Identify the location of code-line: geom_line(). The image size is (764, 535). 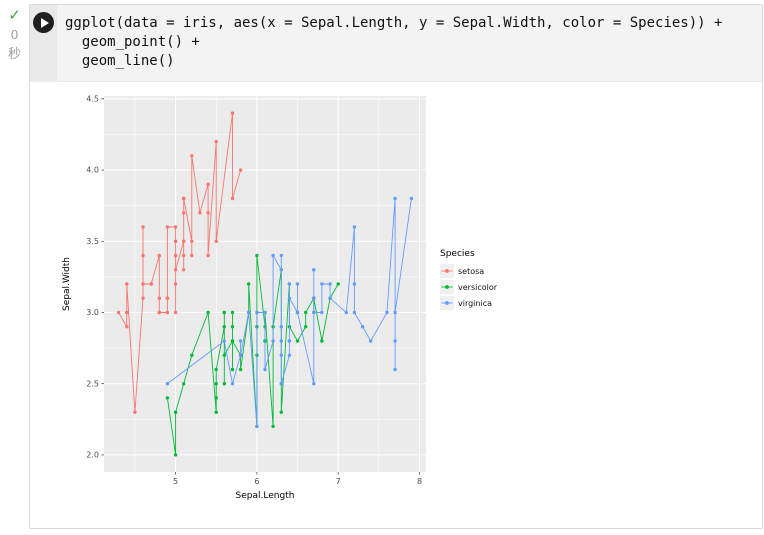
(120, 61).